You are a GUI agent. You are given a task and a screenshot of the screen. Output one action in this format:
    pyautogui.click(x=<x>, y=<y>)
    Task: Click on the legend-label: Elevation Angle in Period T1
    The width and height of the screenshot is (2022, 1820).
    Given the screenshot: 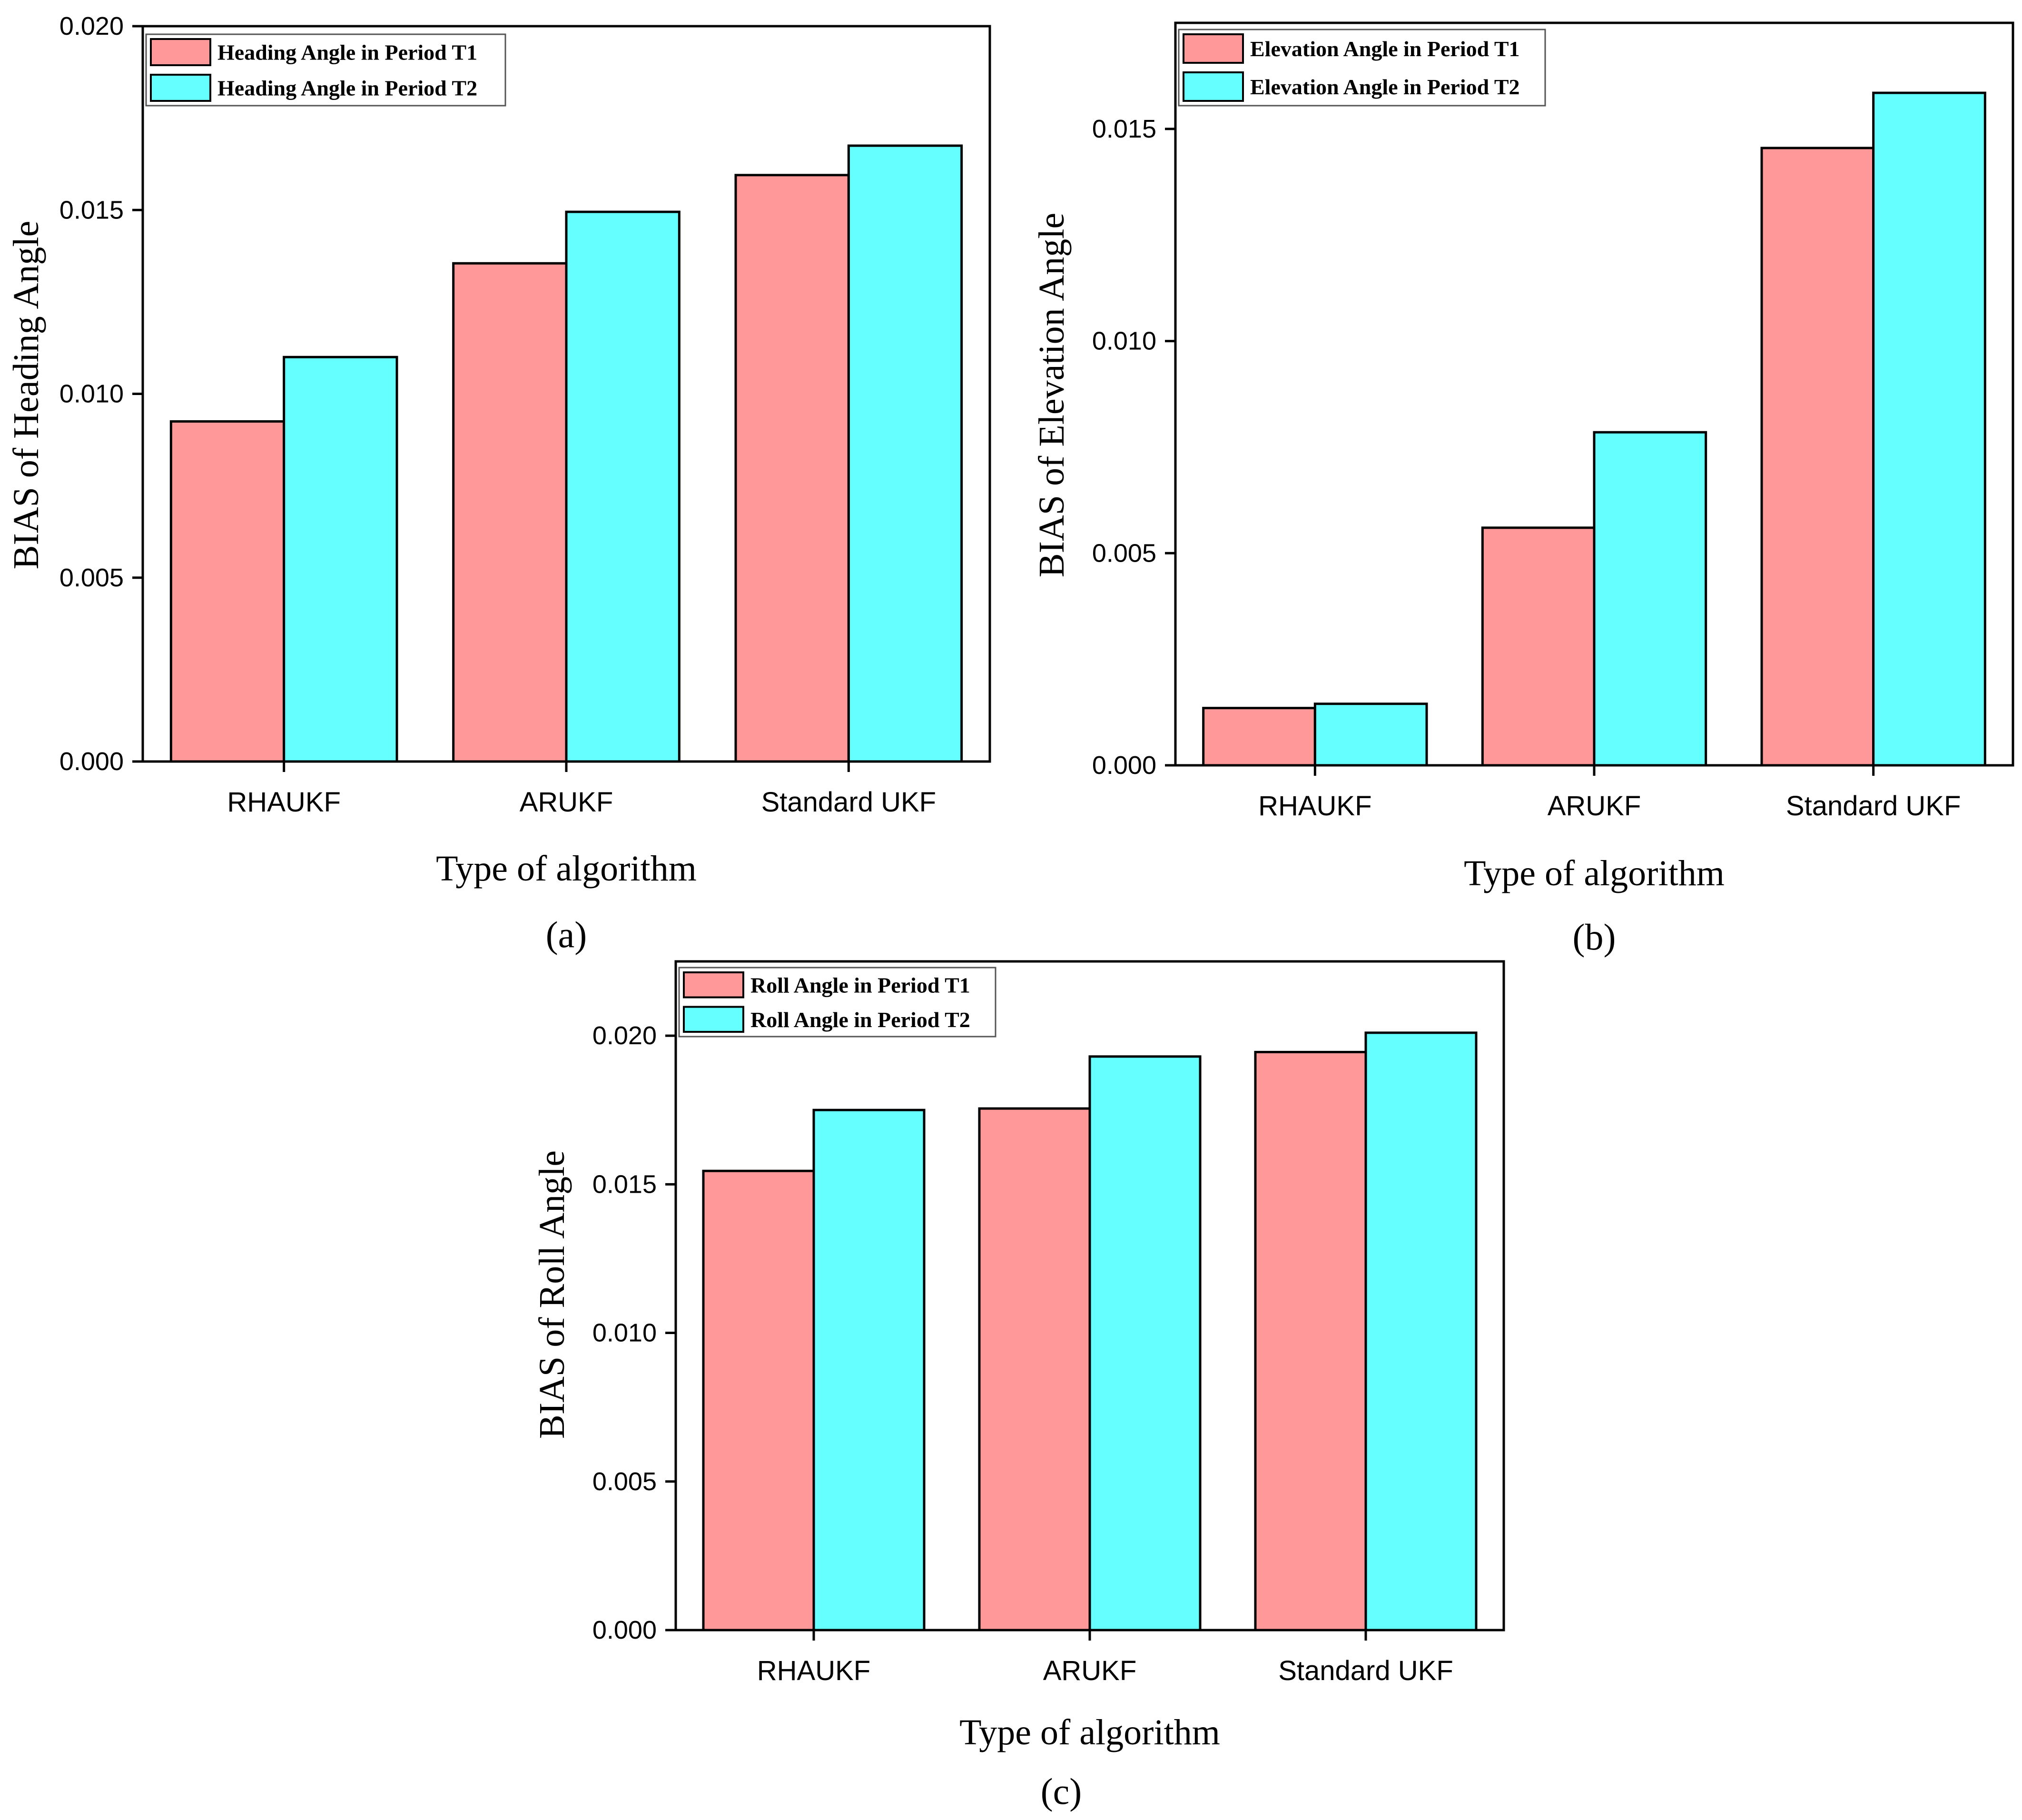 What is the action you would take?
    pyautogui.click(x=1385, y=49)
    